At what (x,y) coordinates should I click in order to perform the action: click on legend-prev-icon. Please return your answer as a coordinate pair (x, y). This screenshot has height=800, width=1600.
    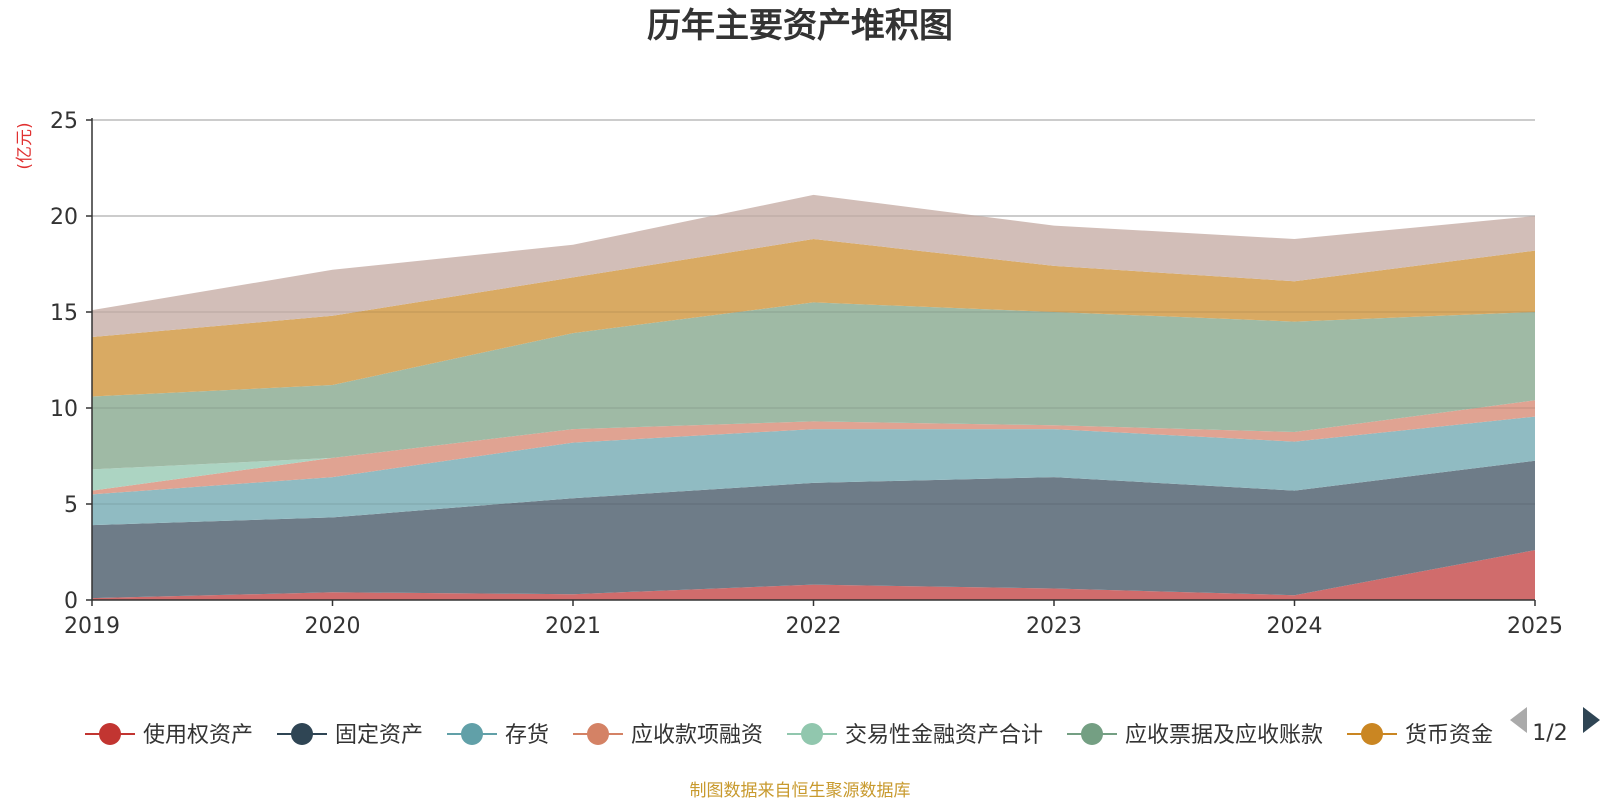
    Looking at the image, I should click on (1518, 720).